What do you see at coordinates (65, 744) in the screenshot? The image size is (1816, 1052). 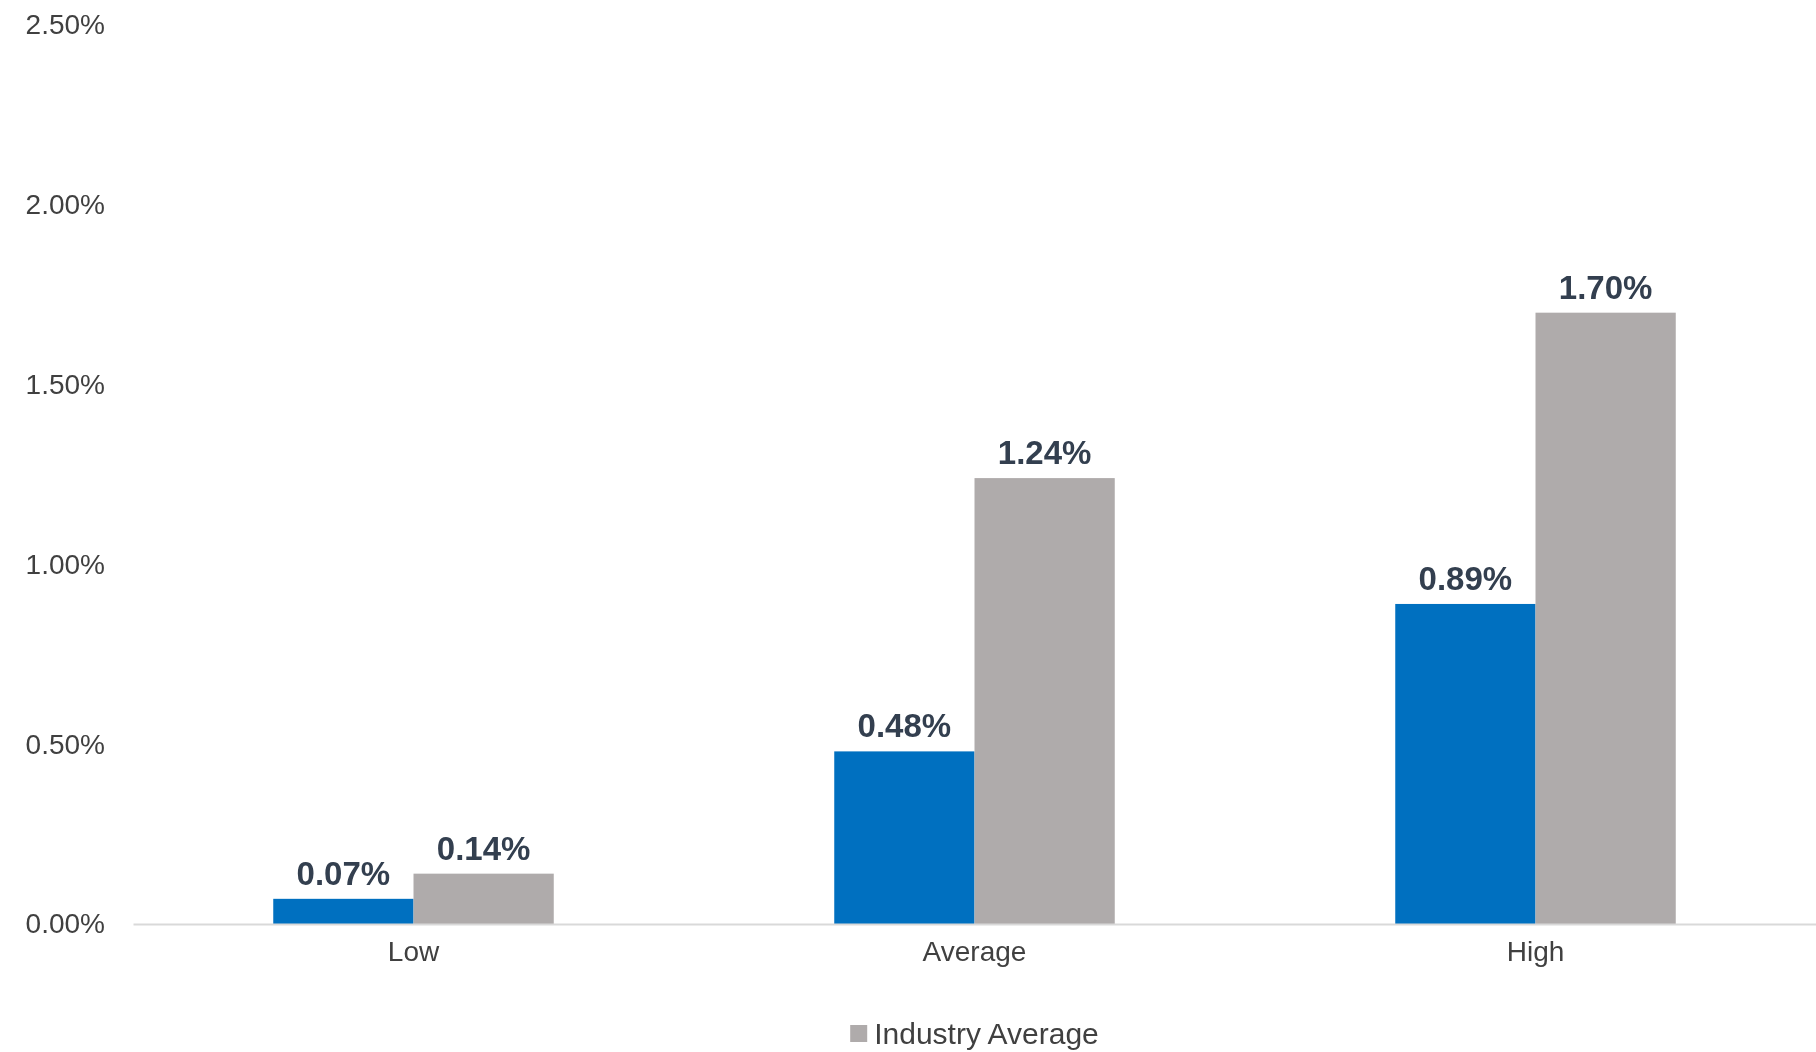 I see `y-tick-label: 0.50%` at bounding box center [65, 744].